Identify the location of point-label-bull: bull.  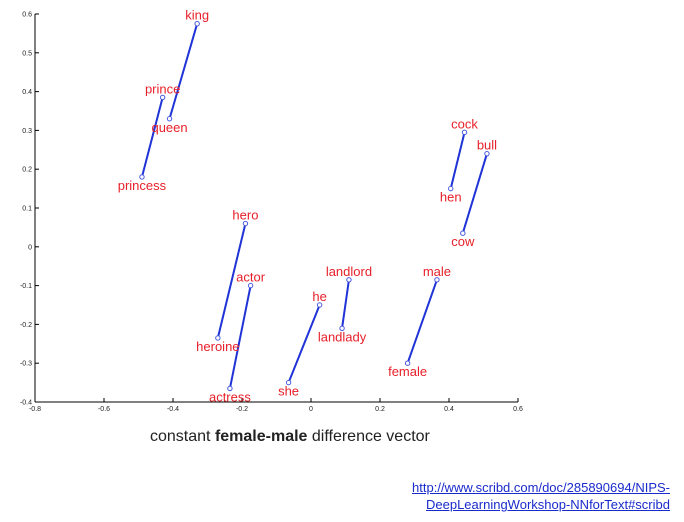
(487, 145).